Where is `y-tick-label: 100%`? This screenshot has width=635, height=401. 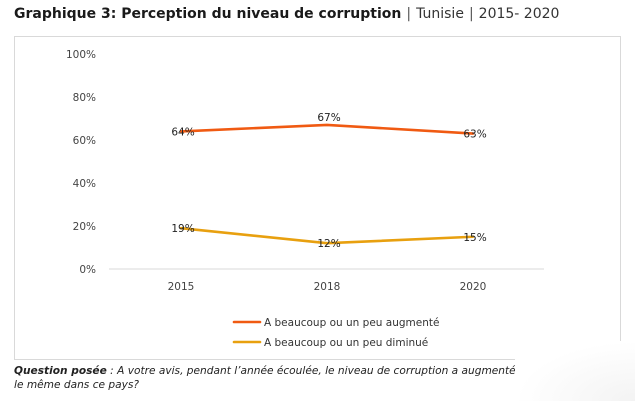 y-tick-label: 100% is located at coordinates (81, 55).